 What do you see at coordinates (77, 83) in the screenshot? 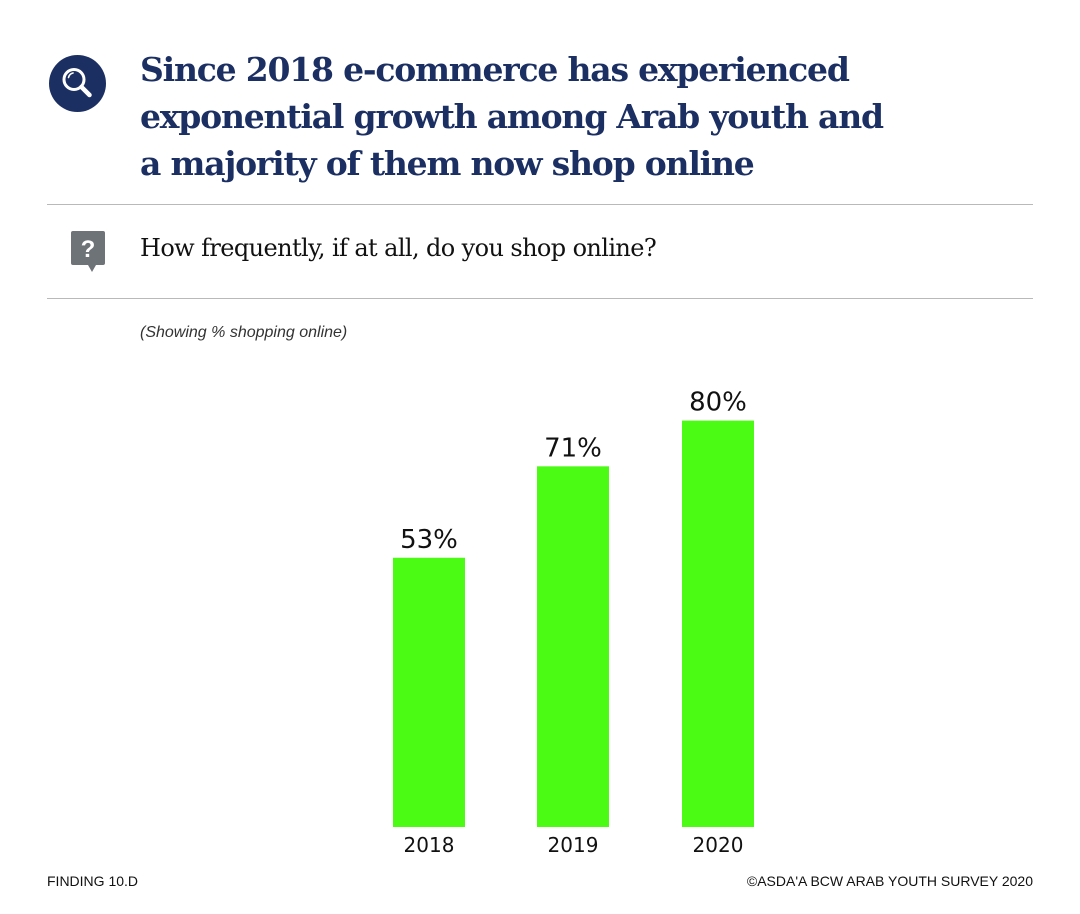
I see `search-icon` at bounding box center [77, 83].